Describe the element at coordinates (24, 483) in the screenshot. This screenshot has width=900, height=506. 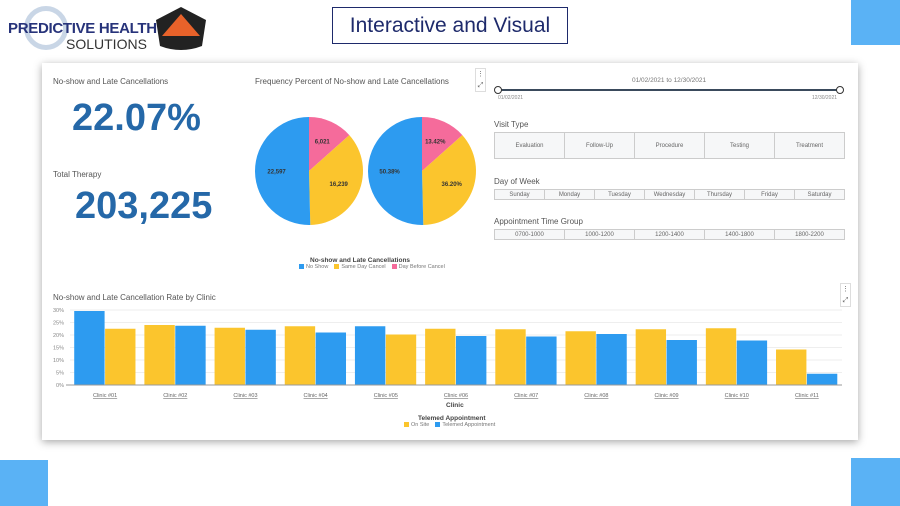
I see `decor-square-bottom-left` at that location.